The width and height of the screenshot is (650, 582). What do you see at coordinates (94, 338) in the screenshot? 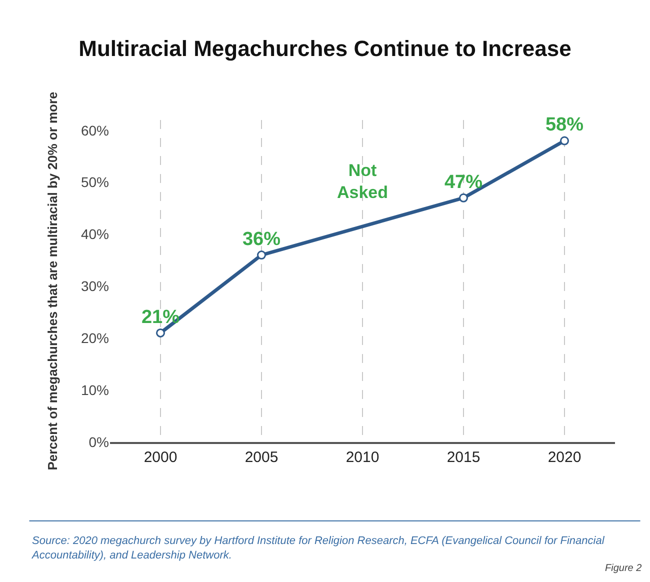
I see `y-tick-label: 20%` at bounding box center [94, 338].